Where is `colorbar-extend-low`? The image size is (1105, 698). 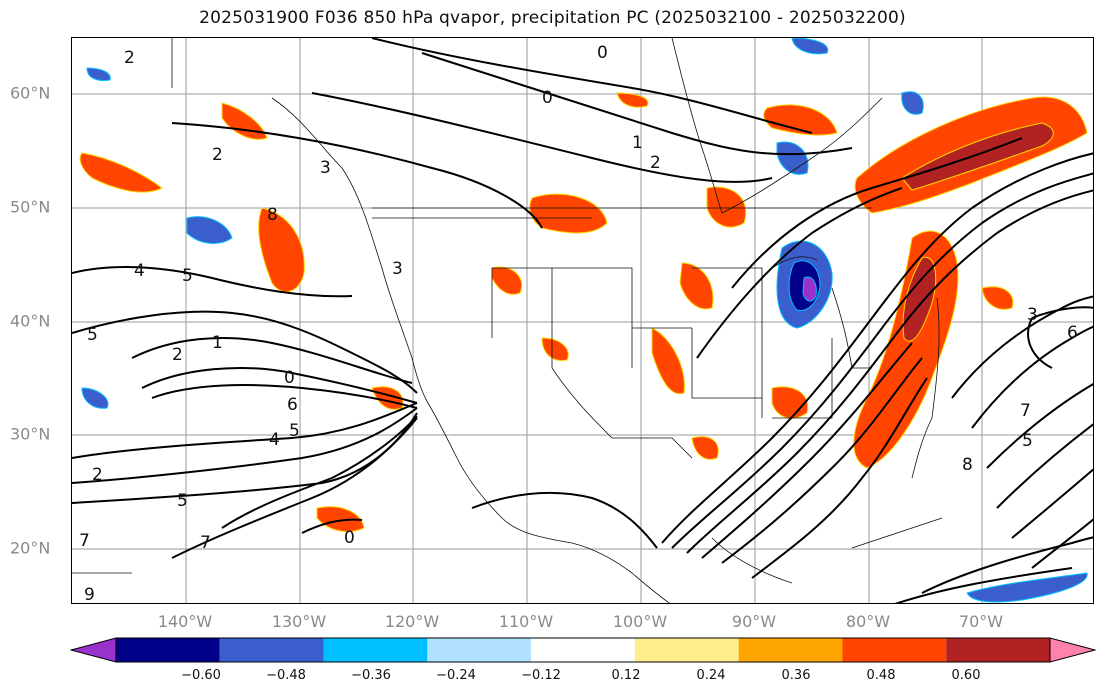 colorbar-extend-low is located at coordinates (93, 650).